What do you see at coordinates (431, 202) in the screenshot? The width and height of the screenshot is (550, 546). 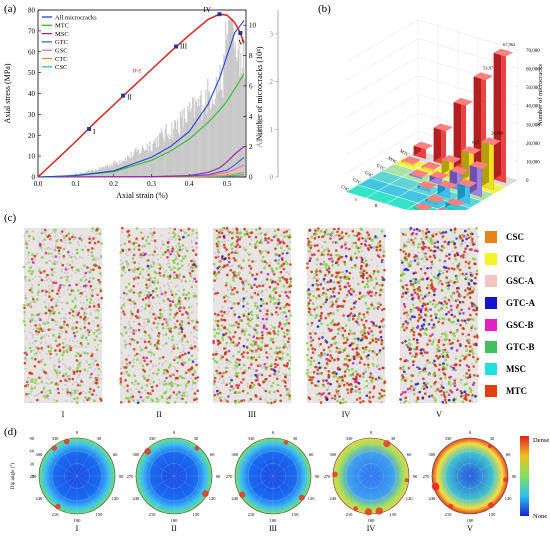 I see `bar-face` at bounding box center [431, 202].